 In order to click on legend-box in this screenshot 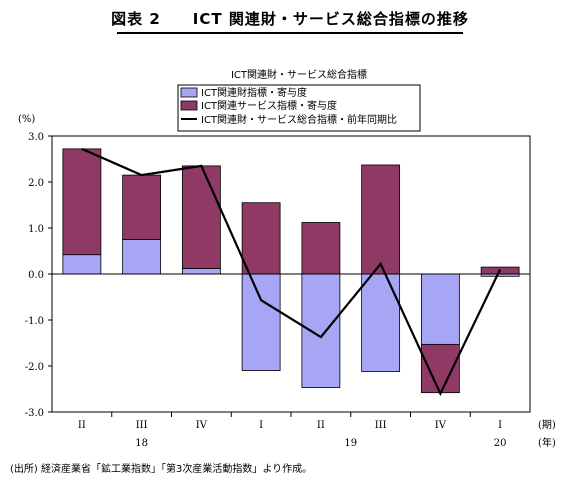, I will do `click(299, 108)`.